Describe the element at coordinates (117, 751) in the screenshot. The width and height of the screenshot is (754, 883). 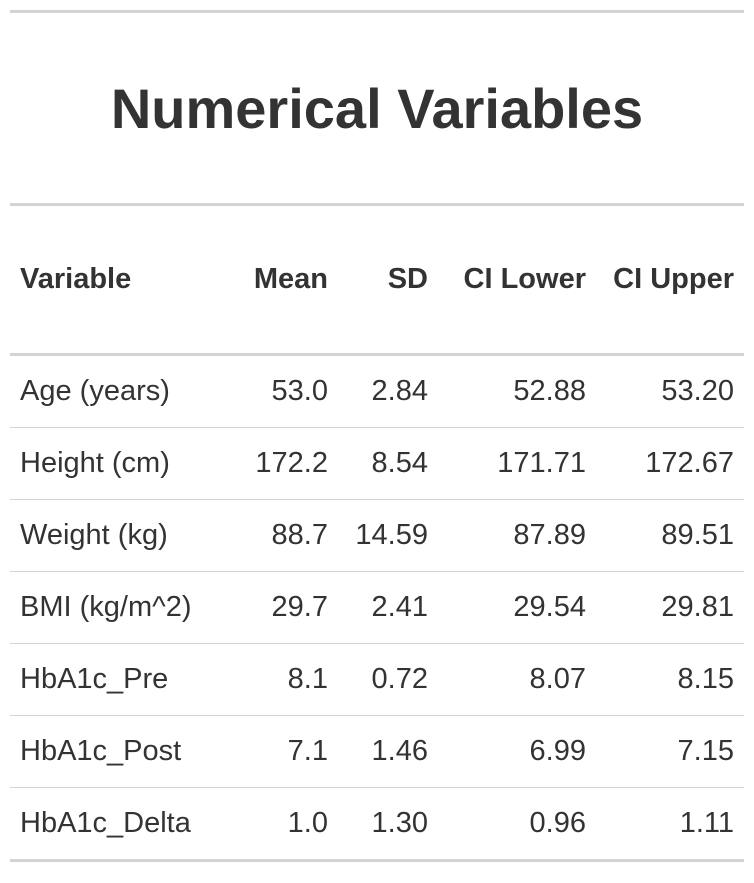
I see `cell-variable: HbA1c_Post` at that location.